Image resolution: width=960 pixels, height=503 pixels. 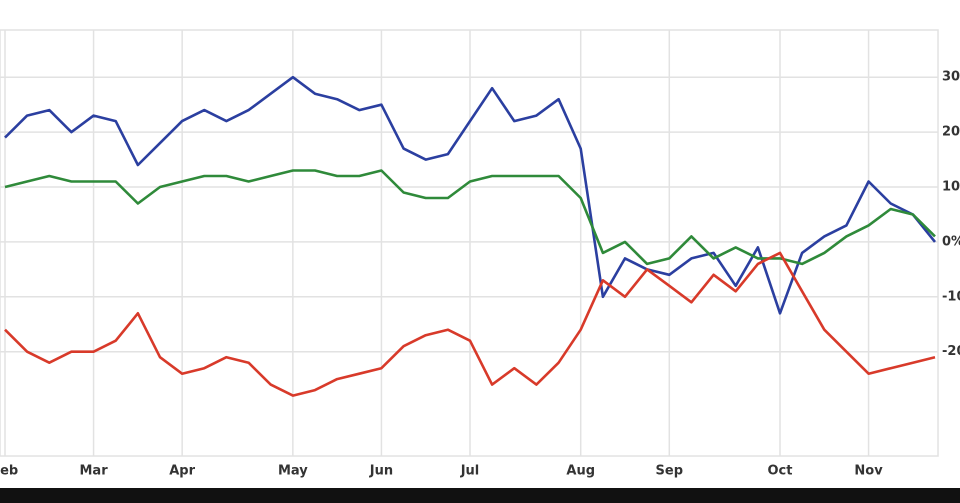 I want to click on x-tick-label: Feb, so click(x=9, y=471).